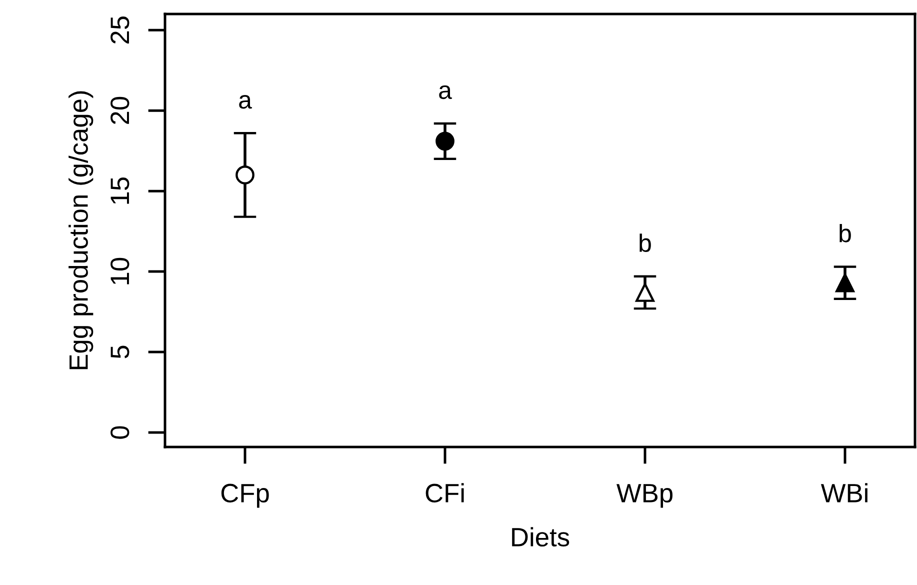  I want to click on x-tick-label: WBi, so click(844, 492).